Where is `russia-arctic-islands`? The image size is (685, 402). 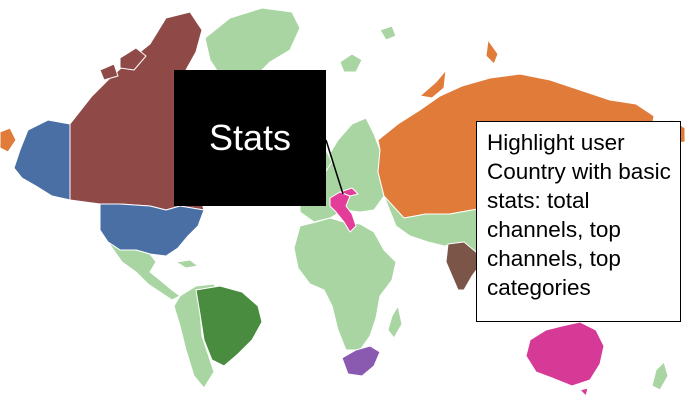 russia-arctic-islands is located at coordinates (459, 69).